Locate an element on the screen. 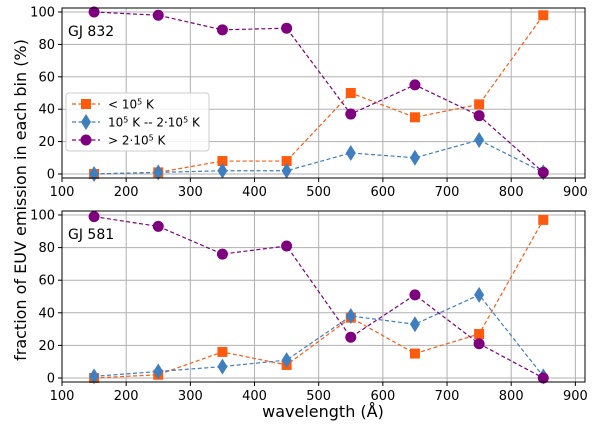 This screenshot has width=604, height=425. x-axis-label: wavelength (Å) is located at coordinates (323, 411).